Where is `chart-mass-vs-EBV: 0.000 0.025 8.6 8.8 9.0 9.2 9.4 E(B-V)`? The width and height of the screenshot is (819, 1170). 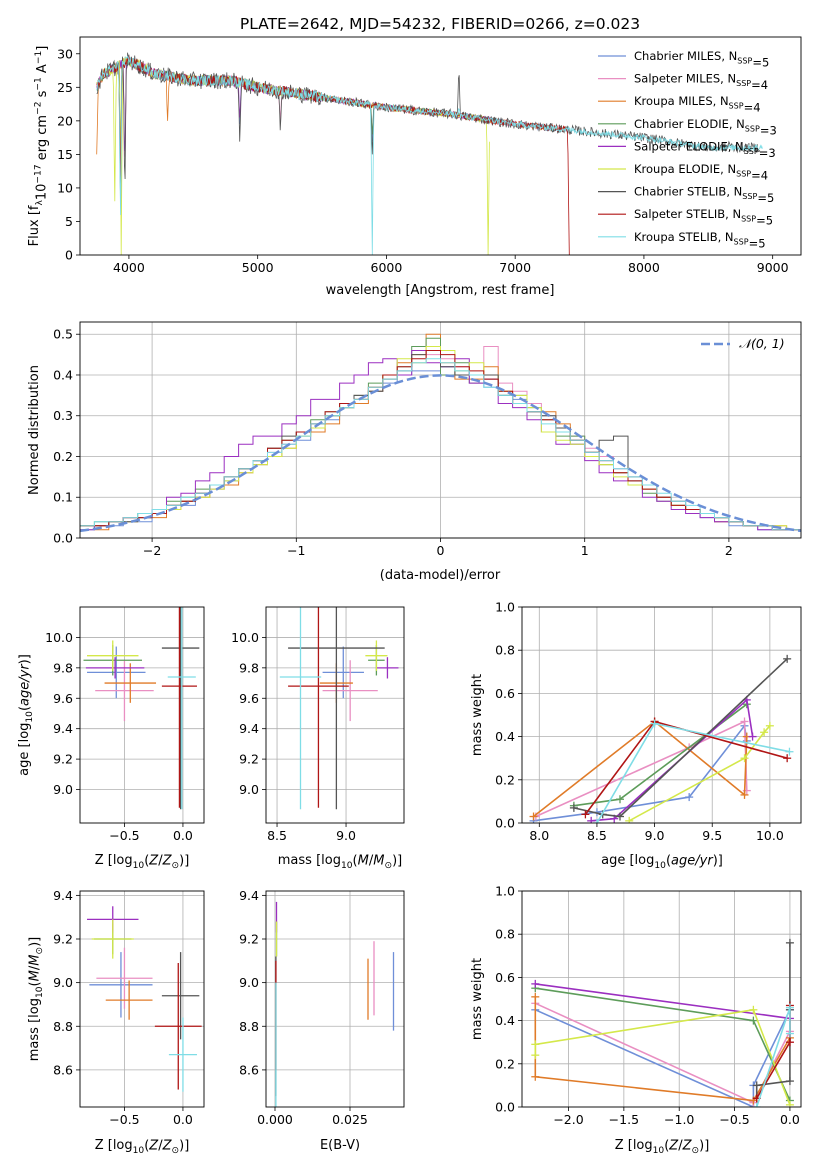 chart-mass-vs-EBV: 0.000 0.025 8.6 8.8 9.0 9.2 9.4 E(B-V) is located at coordinates (322, 1020).